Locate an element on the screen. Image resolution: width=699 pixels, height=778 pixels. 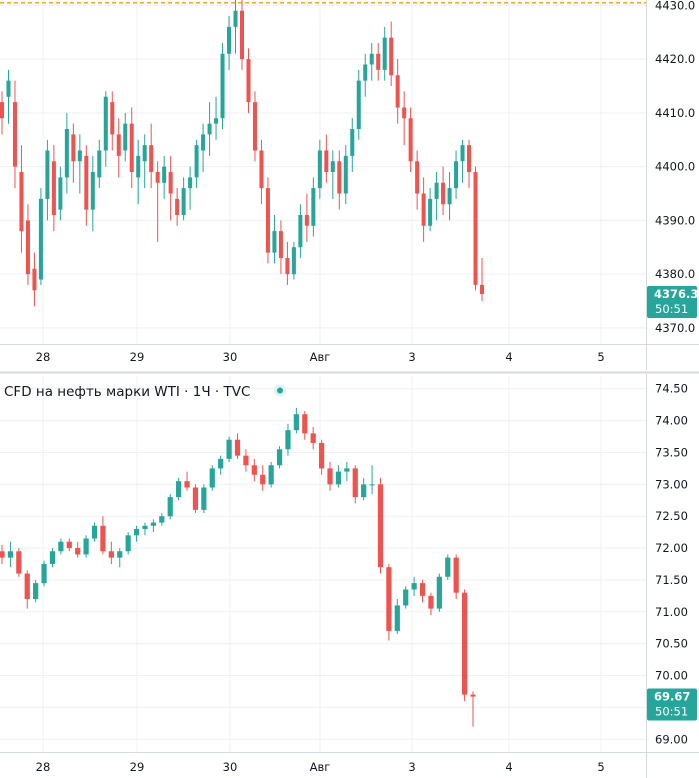
price-tick-label: 70.50 is located at coordinates (671, 644).